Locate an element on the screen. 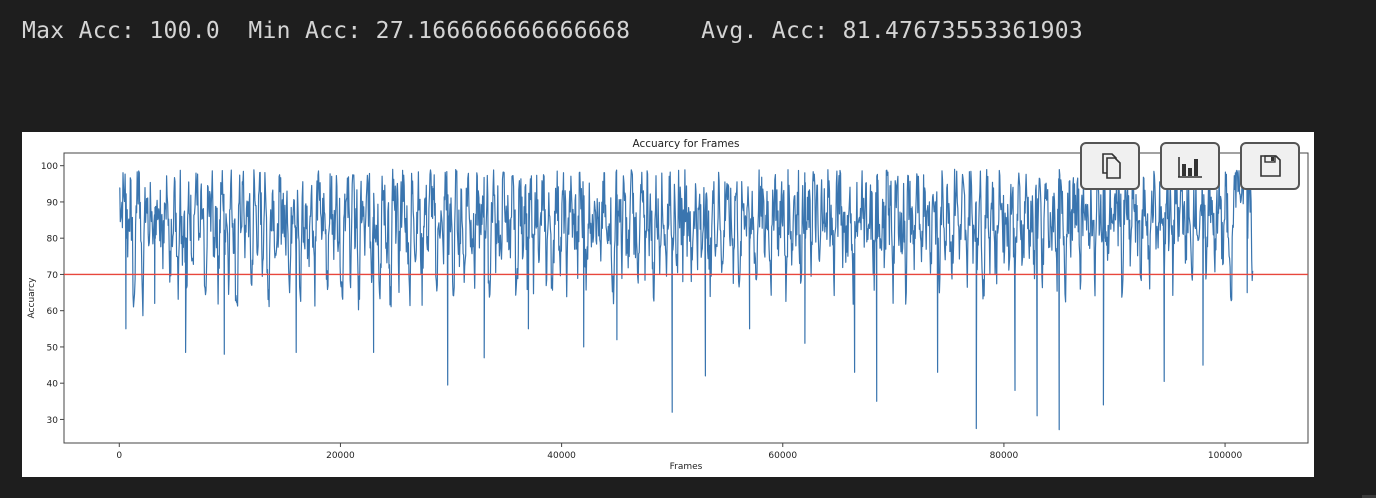 This screenshot has height=498, width=1376. copy-button is located at coordinates (1110, 166).